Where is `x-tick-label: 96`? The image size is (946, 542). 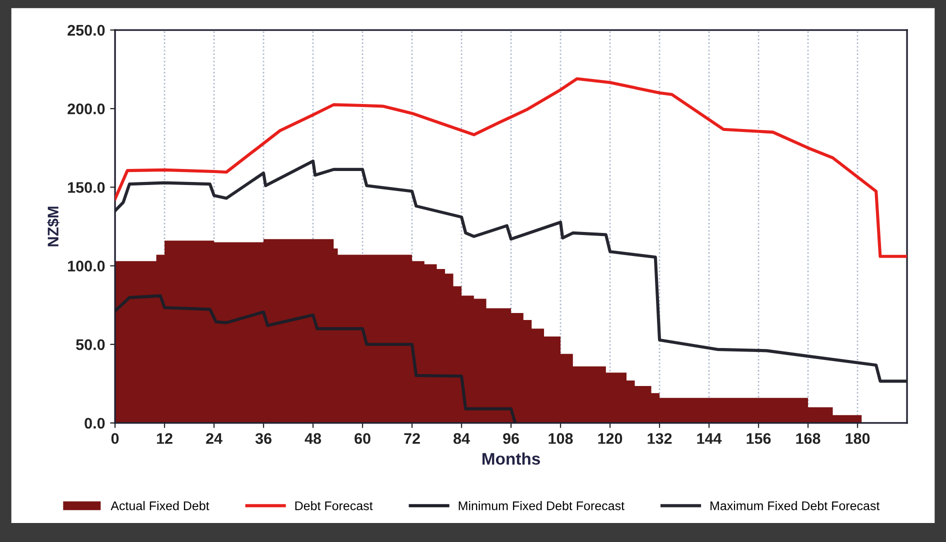 x-tick-label: 96 is located at coordinates (511, 438).